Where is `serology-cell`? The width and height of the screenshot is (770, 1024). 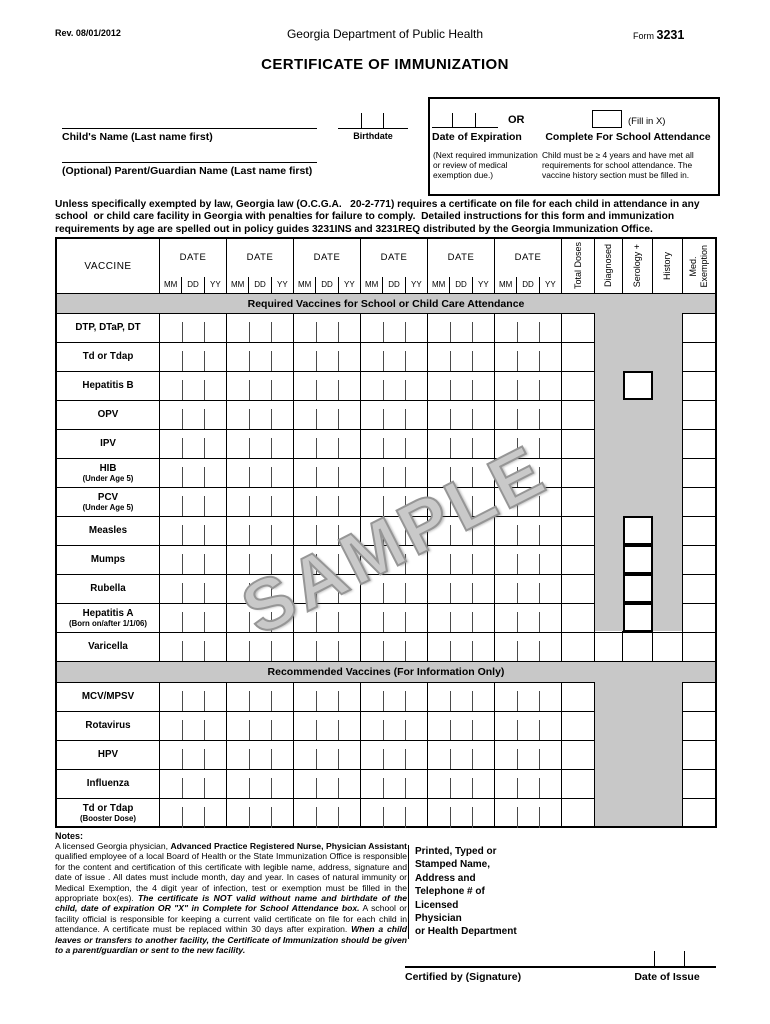
serology-cell is located at coordinates (638, 647).